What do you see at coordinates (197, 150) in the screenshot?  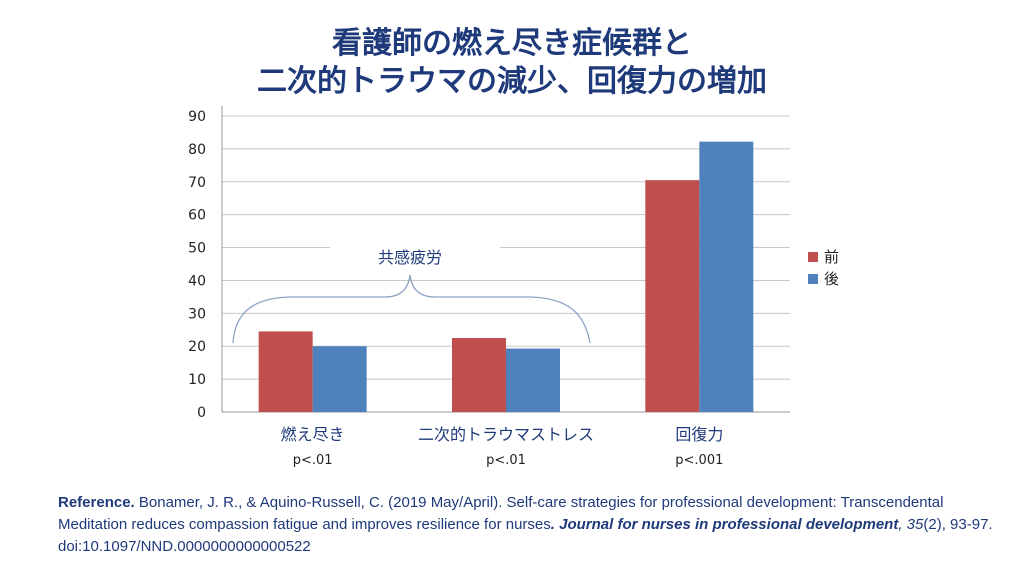 I see `y-tick-label: 80` at bounding box center [197, 150].